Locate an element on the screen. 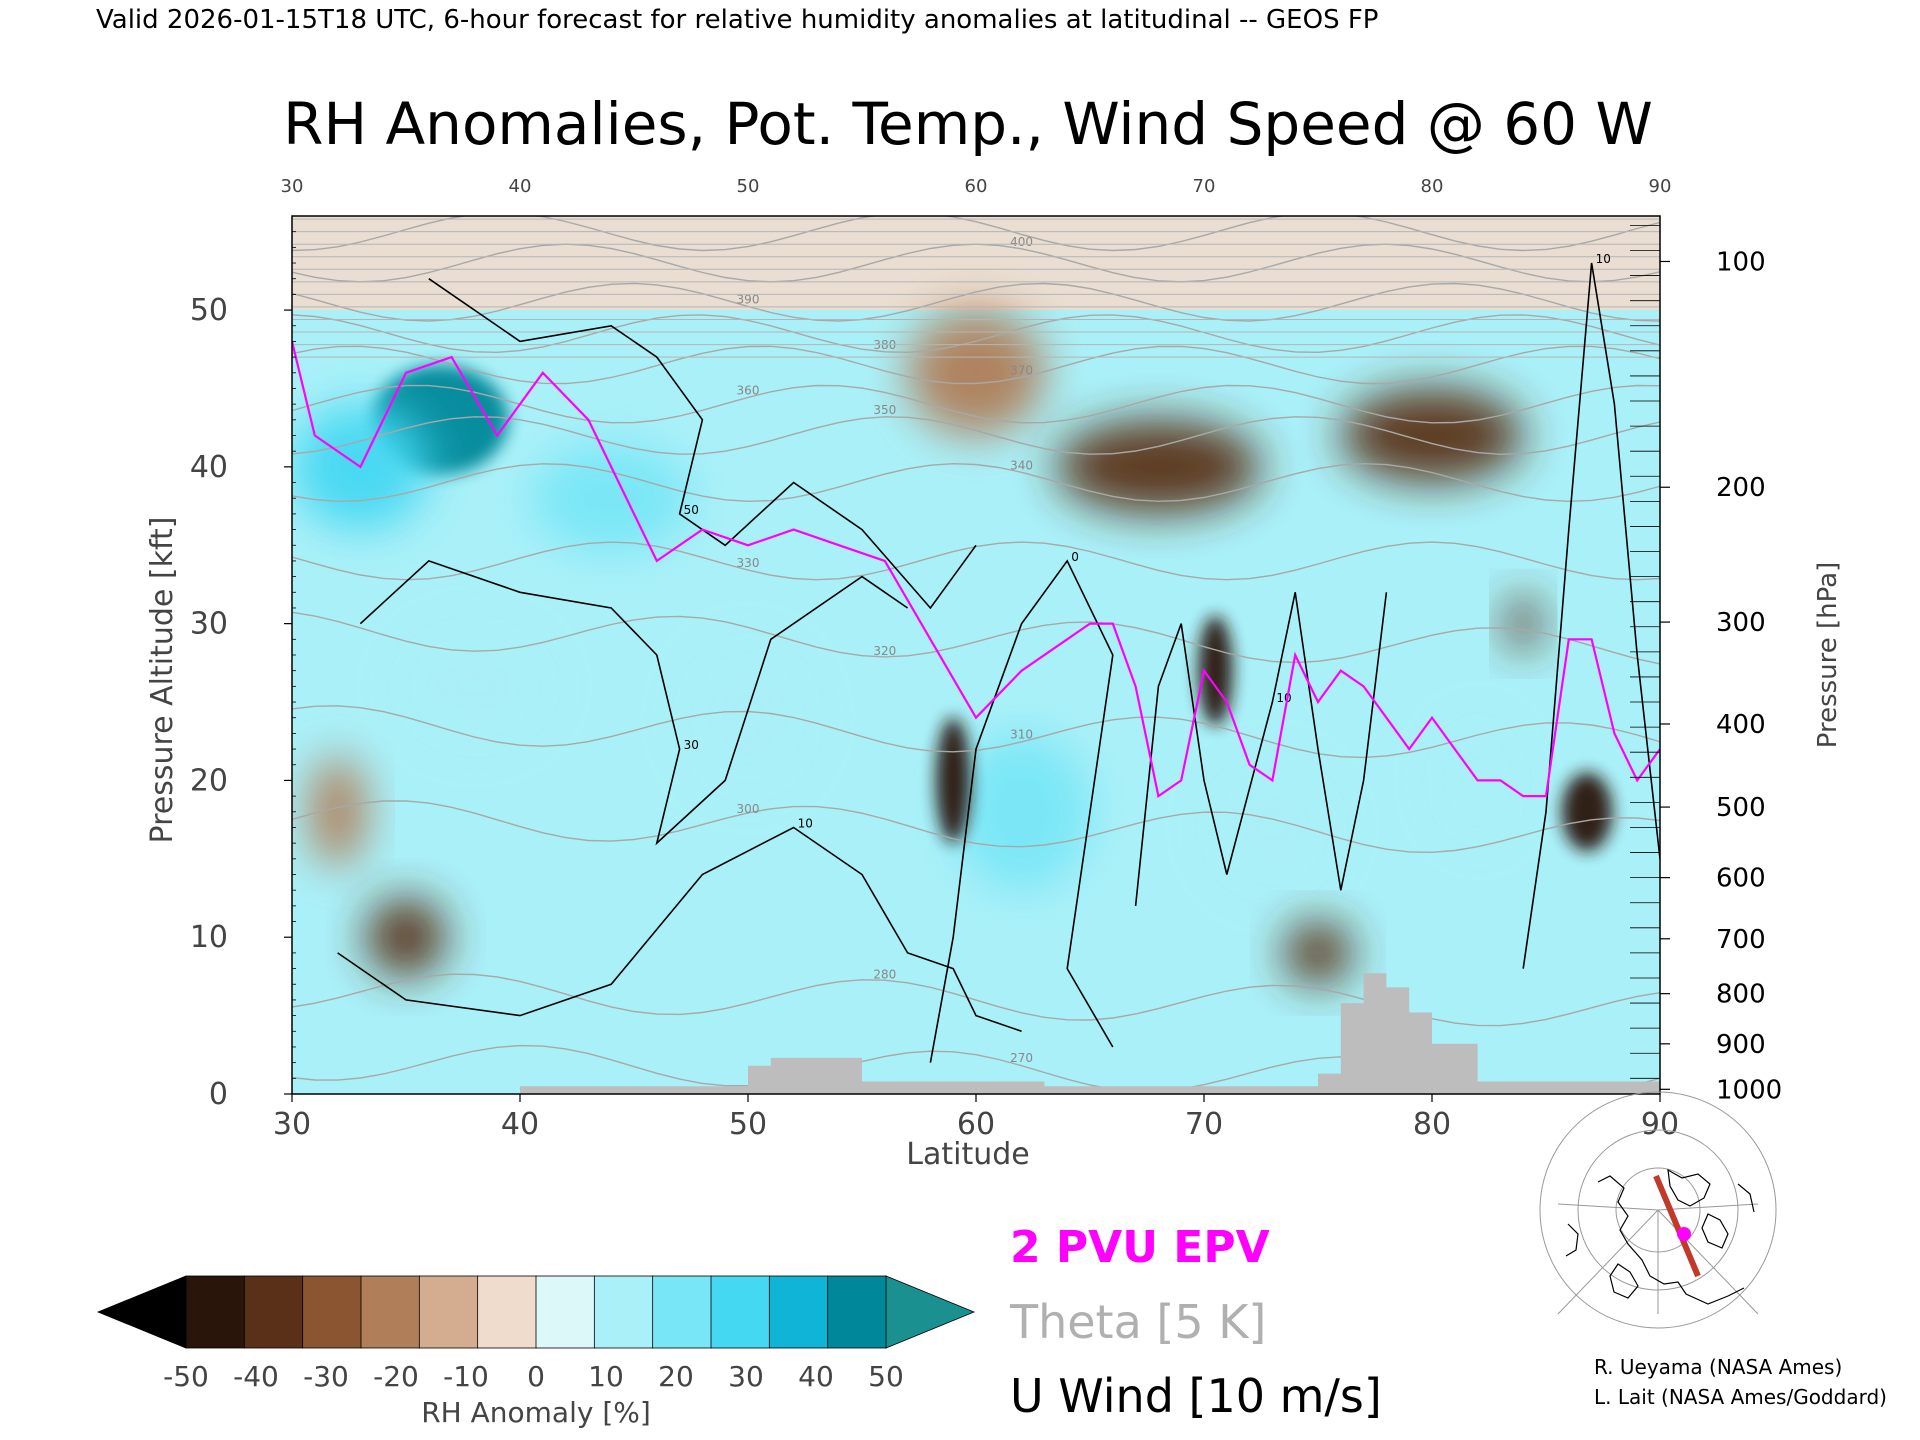 This screenshot has height=1440, width=1920. terrain is located at coordinates (976, 1033).